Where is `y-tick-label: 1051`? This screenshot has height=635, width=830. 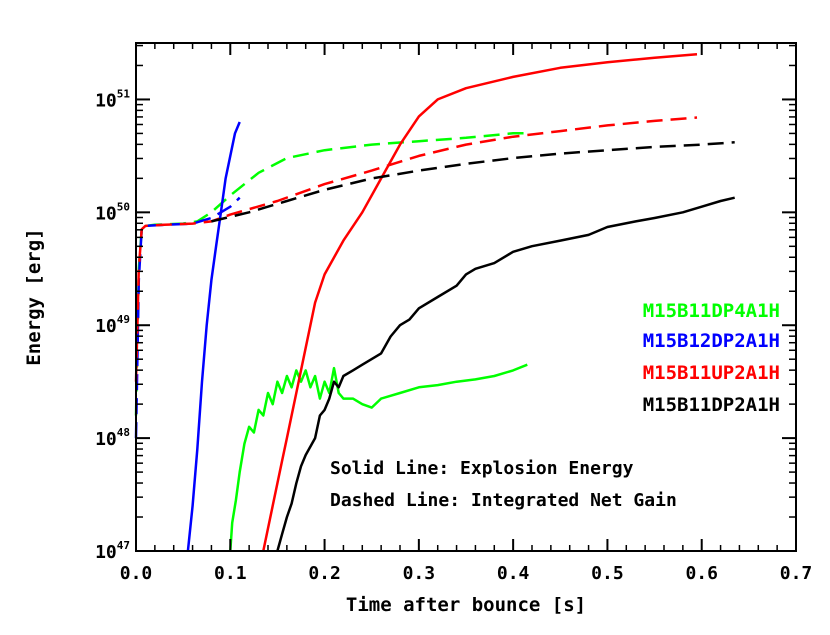 y-tick-label: 1051 is located at coordinates (112, 99).